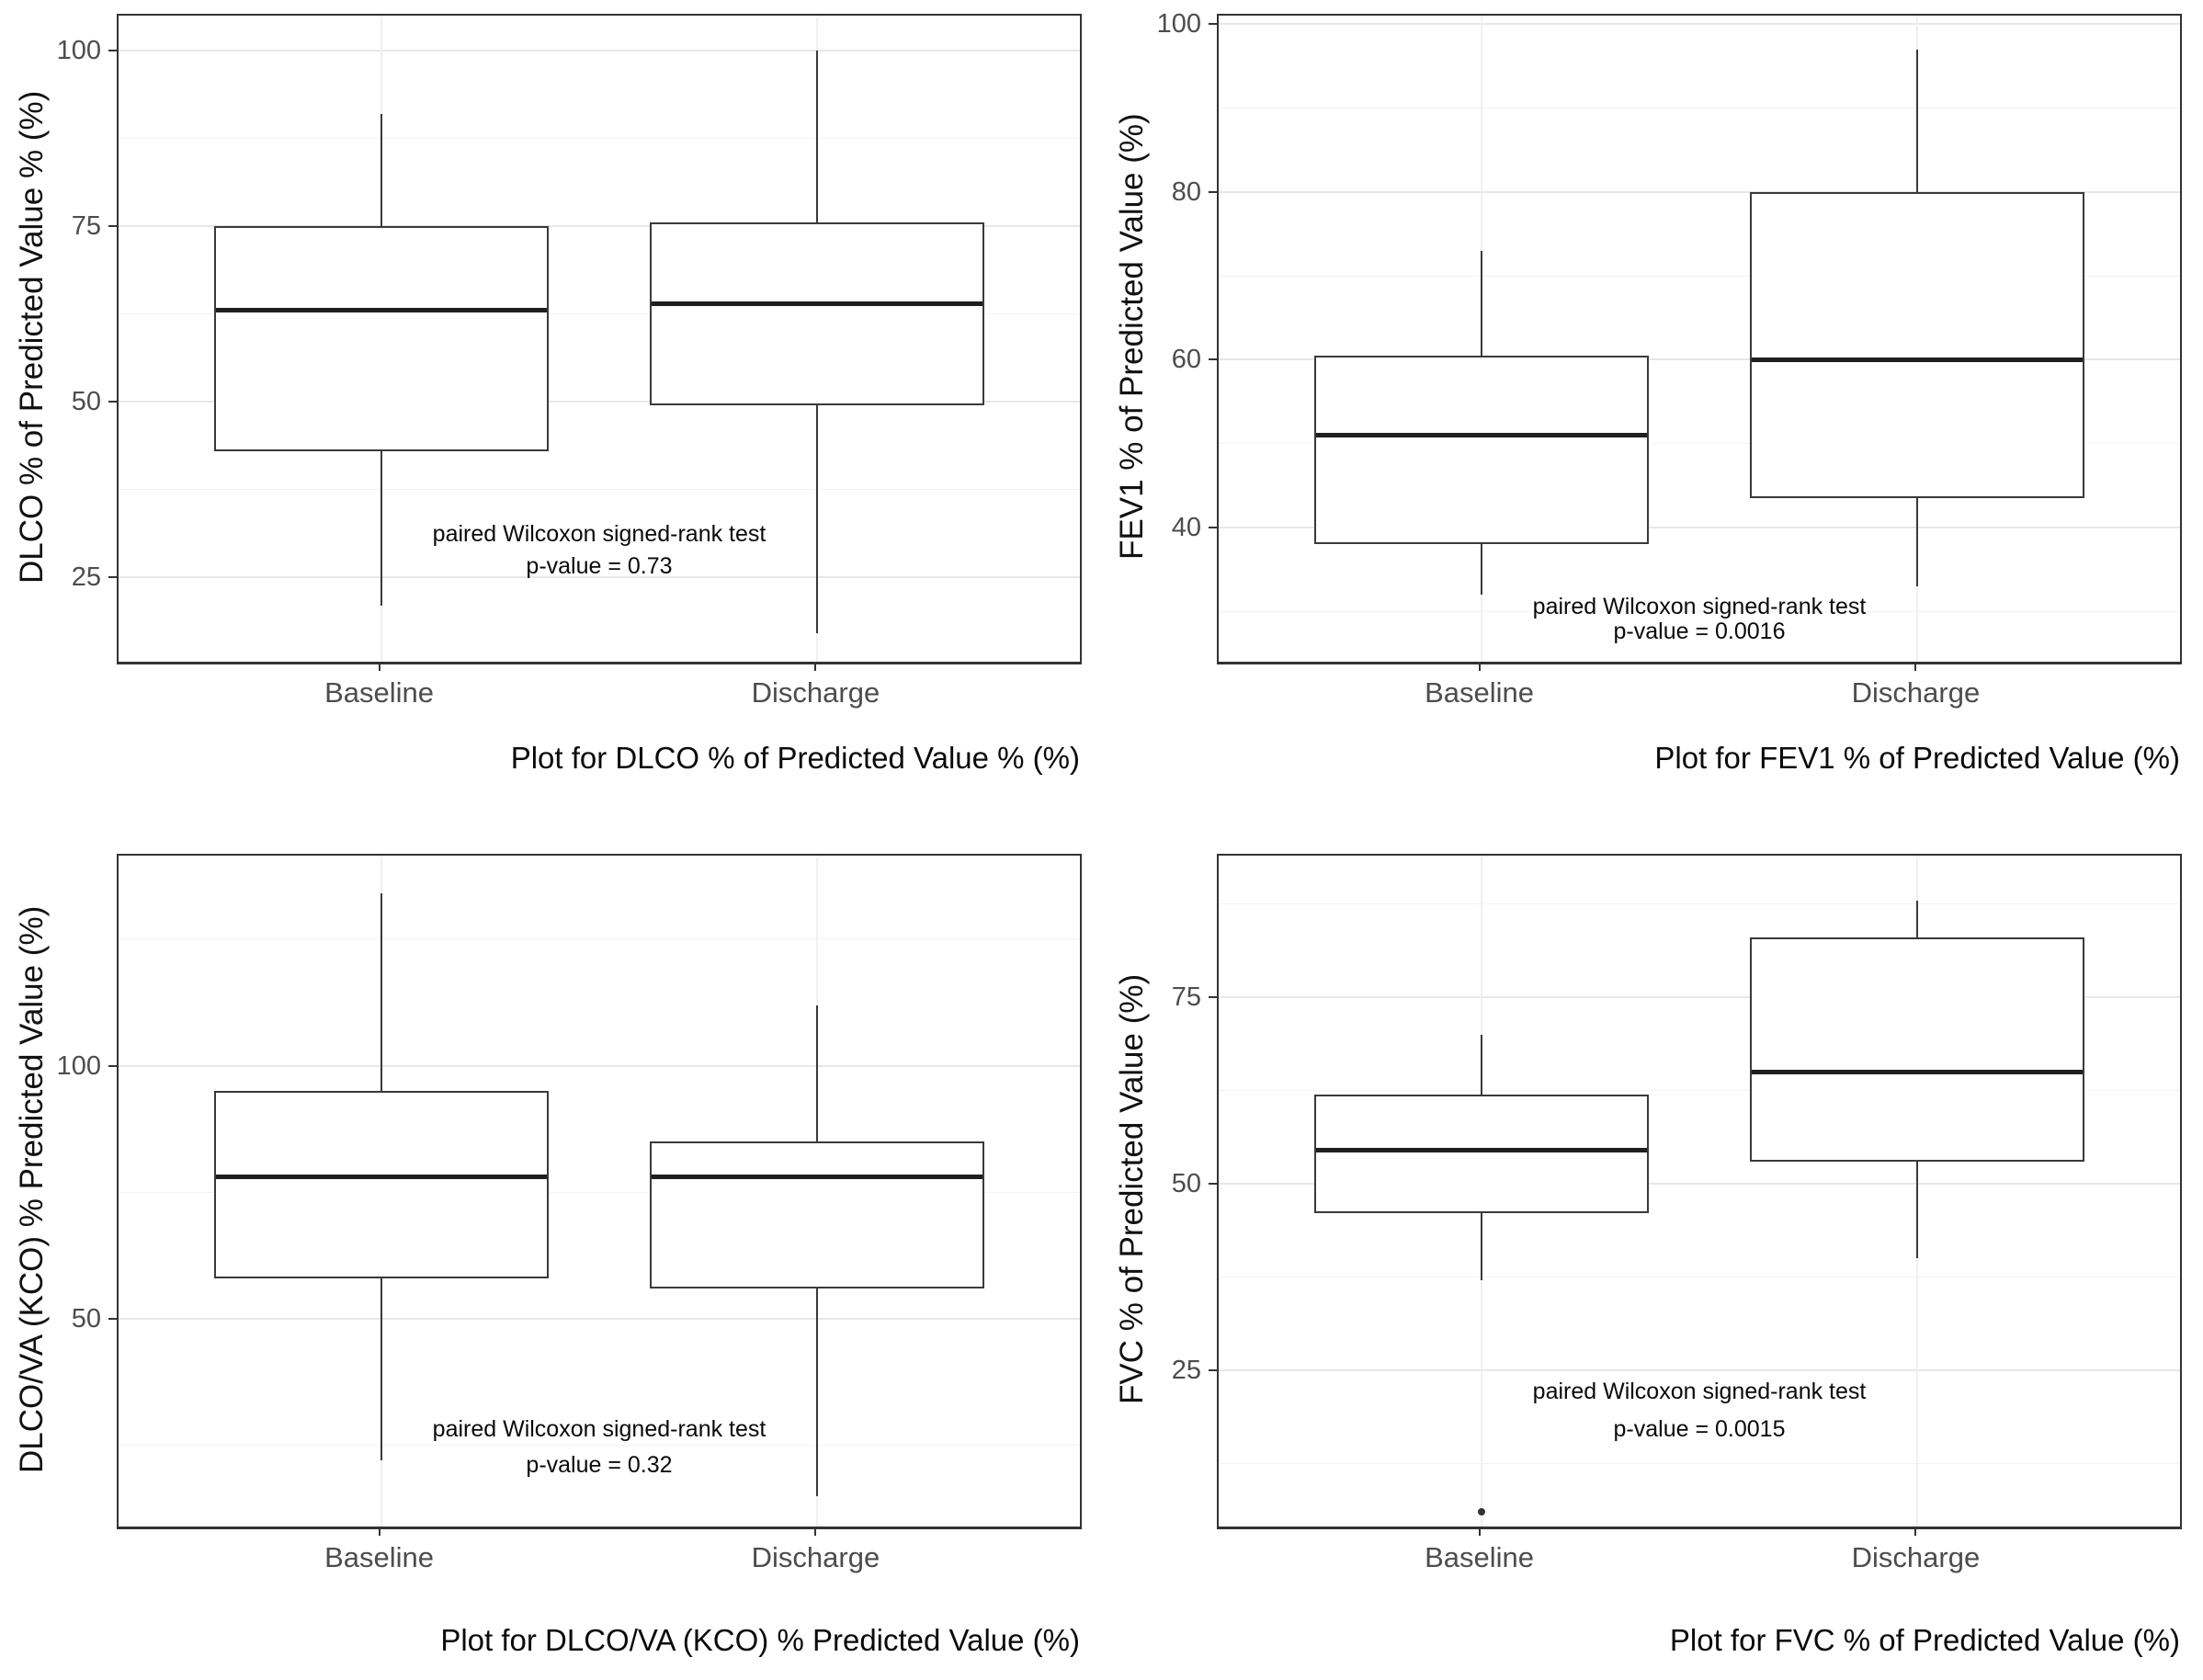 The height and width of the screenshot is (1680, 2203). I want to click on y-tick-label: 80, so click(1186, 191).